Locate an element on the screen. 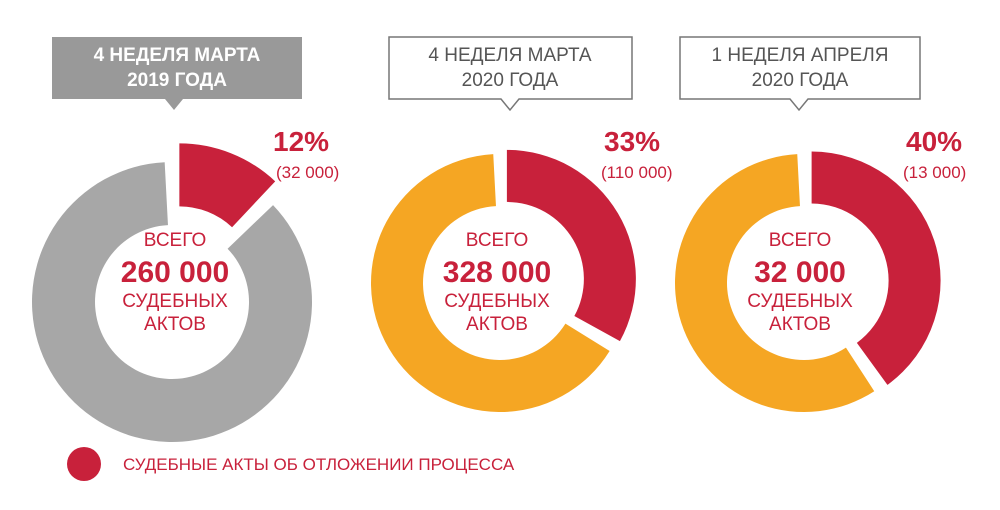  legend-marker is located at coordinates (84, 464).